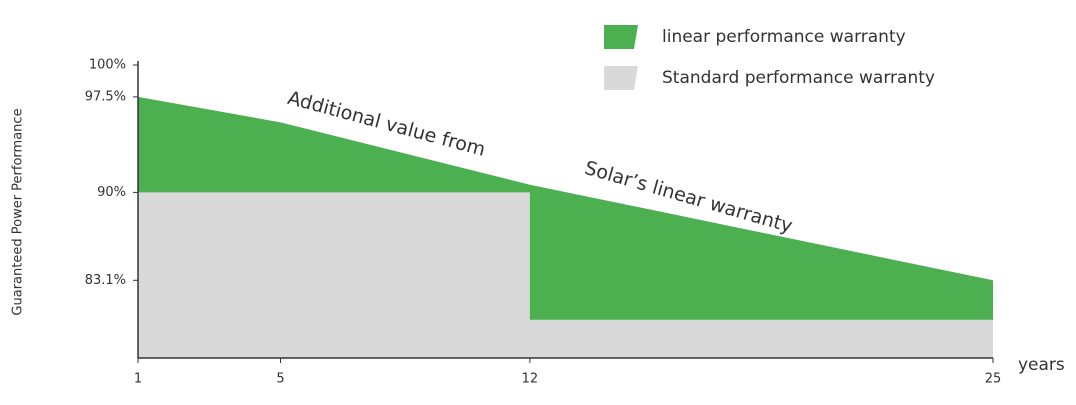 The height and width of the screenshot is (405, 1076). I want to click on y-axis-label: Guaranteed Power Performance, so click(18, 211).